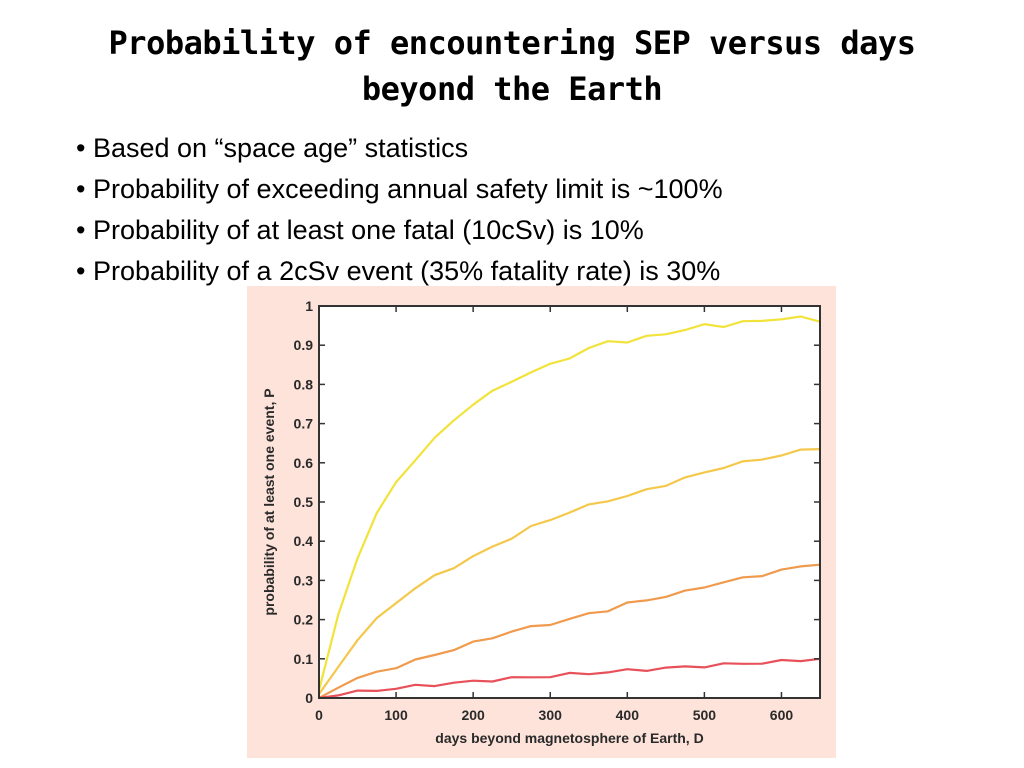 The image size is (1024, 768). I want to click on y-tick-label: 0.1, so click(304, 659).